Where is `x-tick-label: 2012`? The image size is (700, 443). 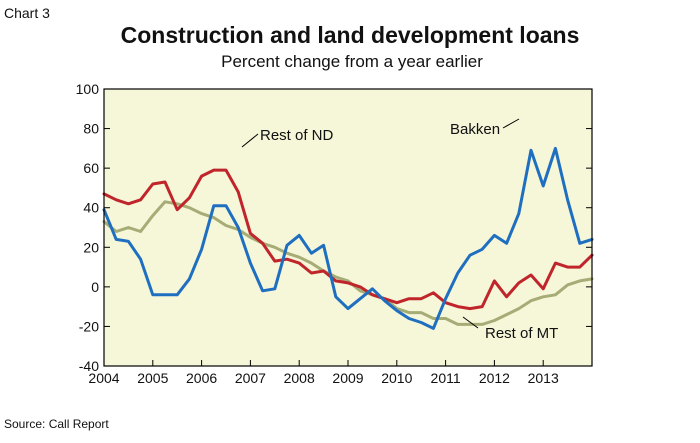 x-tick-label: 2012 is located at coordinates (494, 378).